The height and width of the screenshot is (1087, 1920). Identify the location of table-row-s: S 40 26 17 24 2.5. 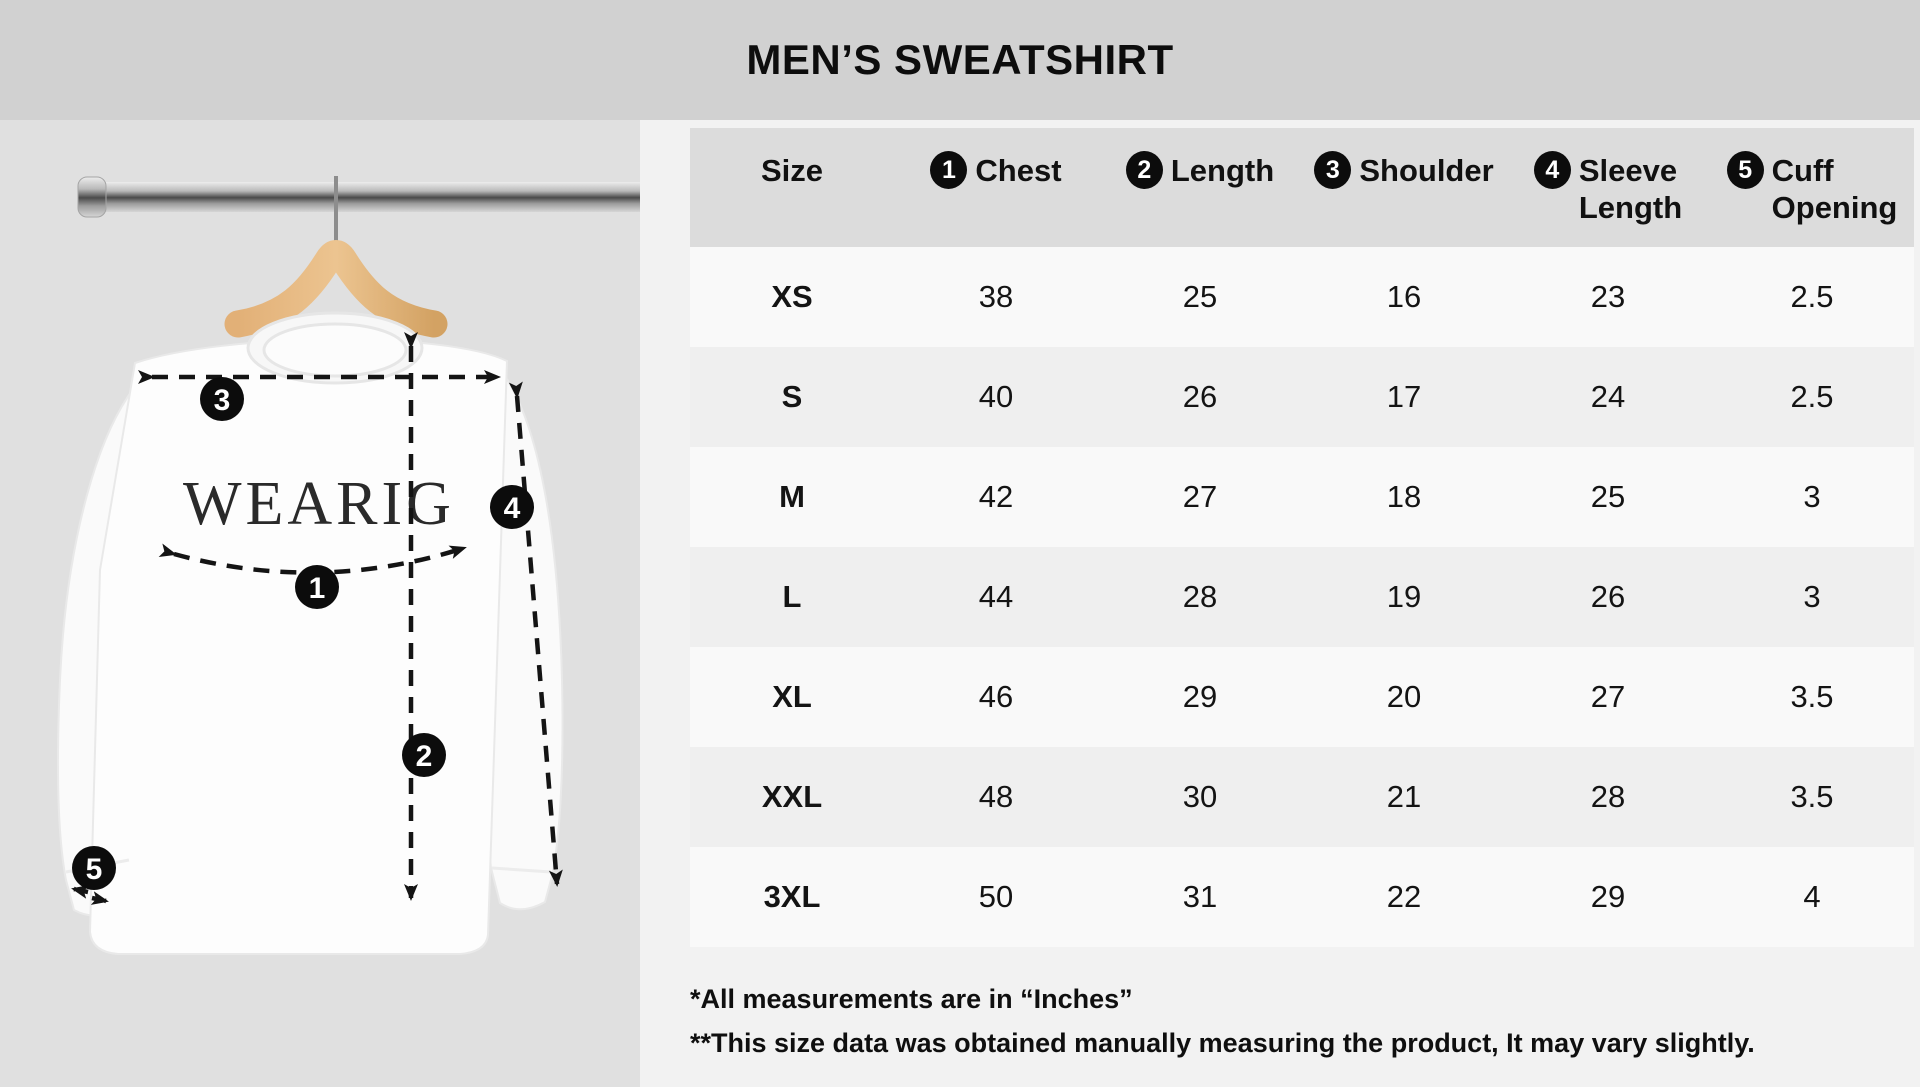
(1302, 397).